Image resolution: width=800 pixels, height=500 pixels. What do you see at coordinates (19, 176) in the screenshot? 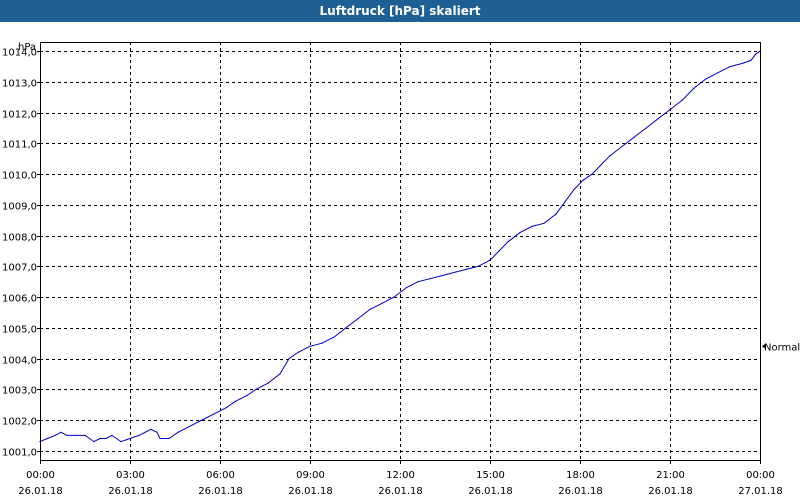
I see `y-tick-label: 1010,0` at bounding box center [19, 176].